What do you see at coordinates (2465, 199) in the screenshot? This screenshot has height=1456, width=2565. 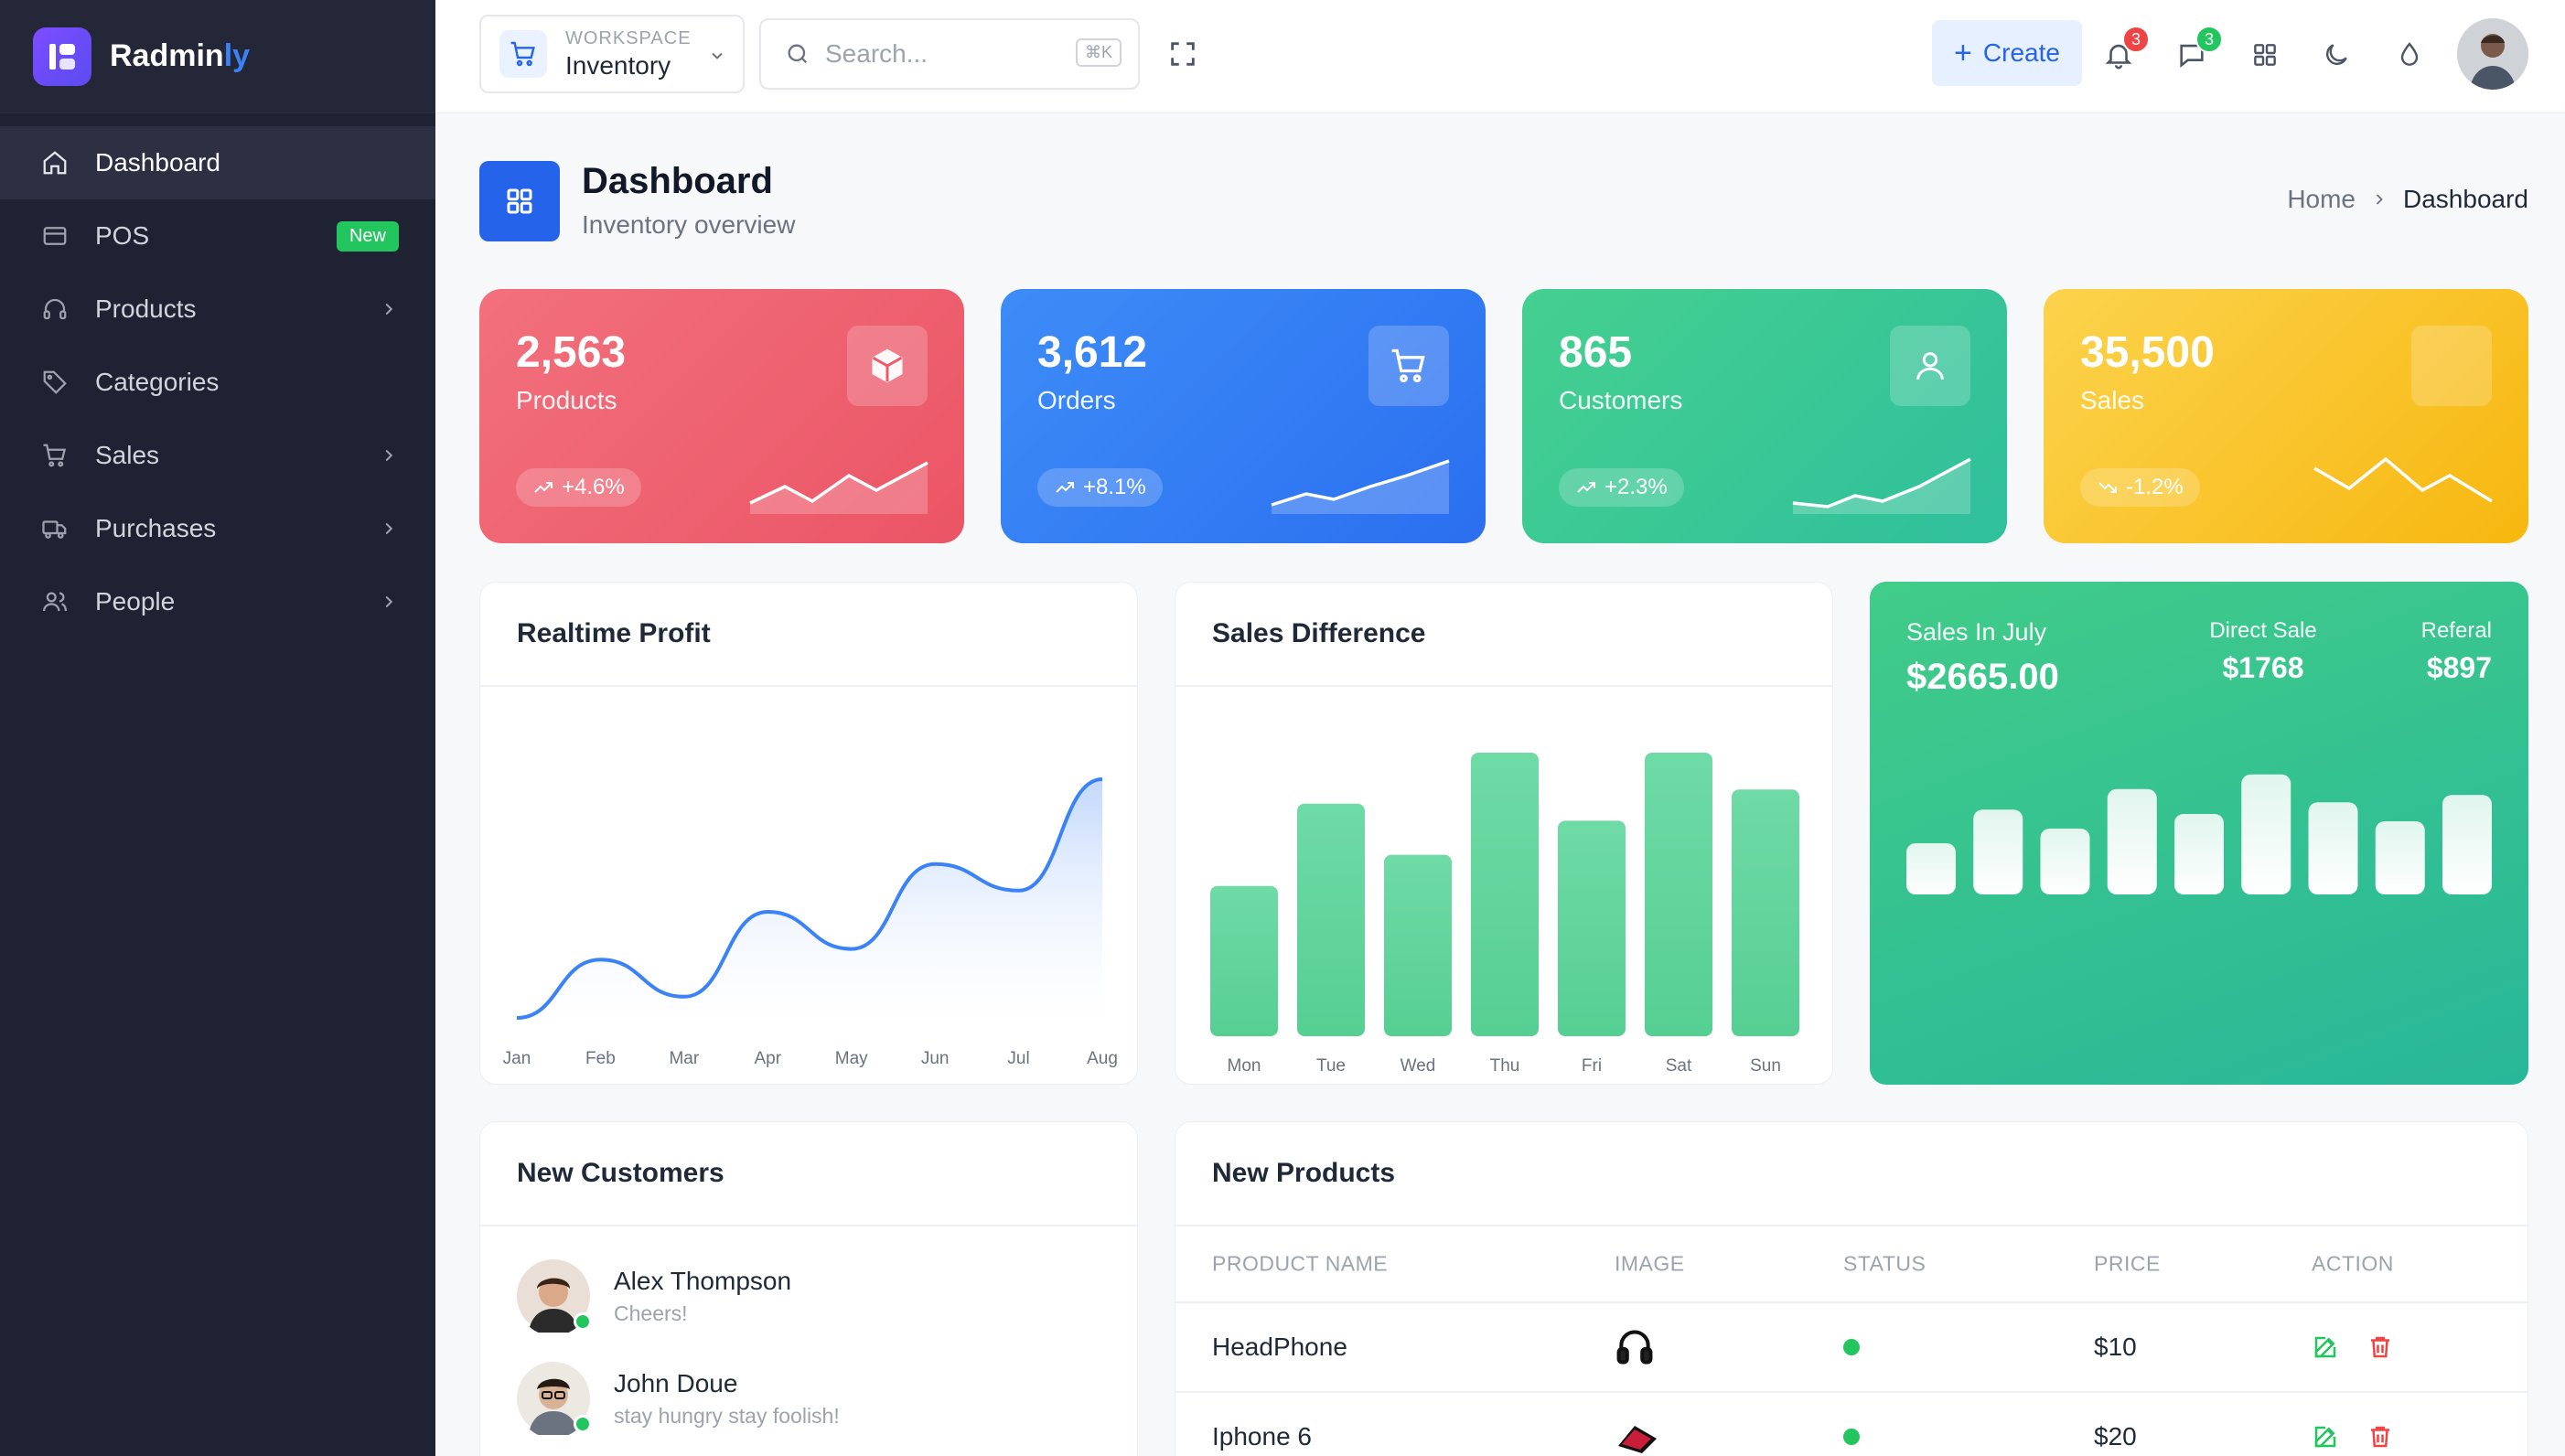 I see `breadcrumb-current: Dashboard` at bounding box center [2465, 199].